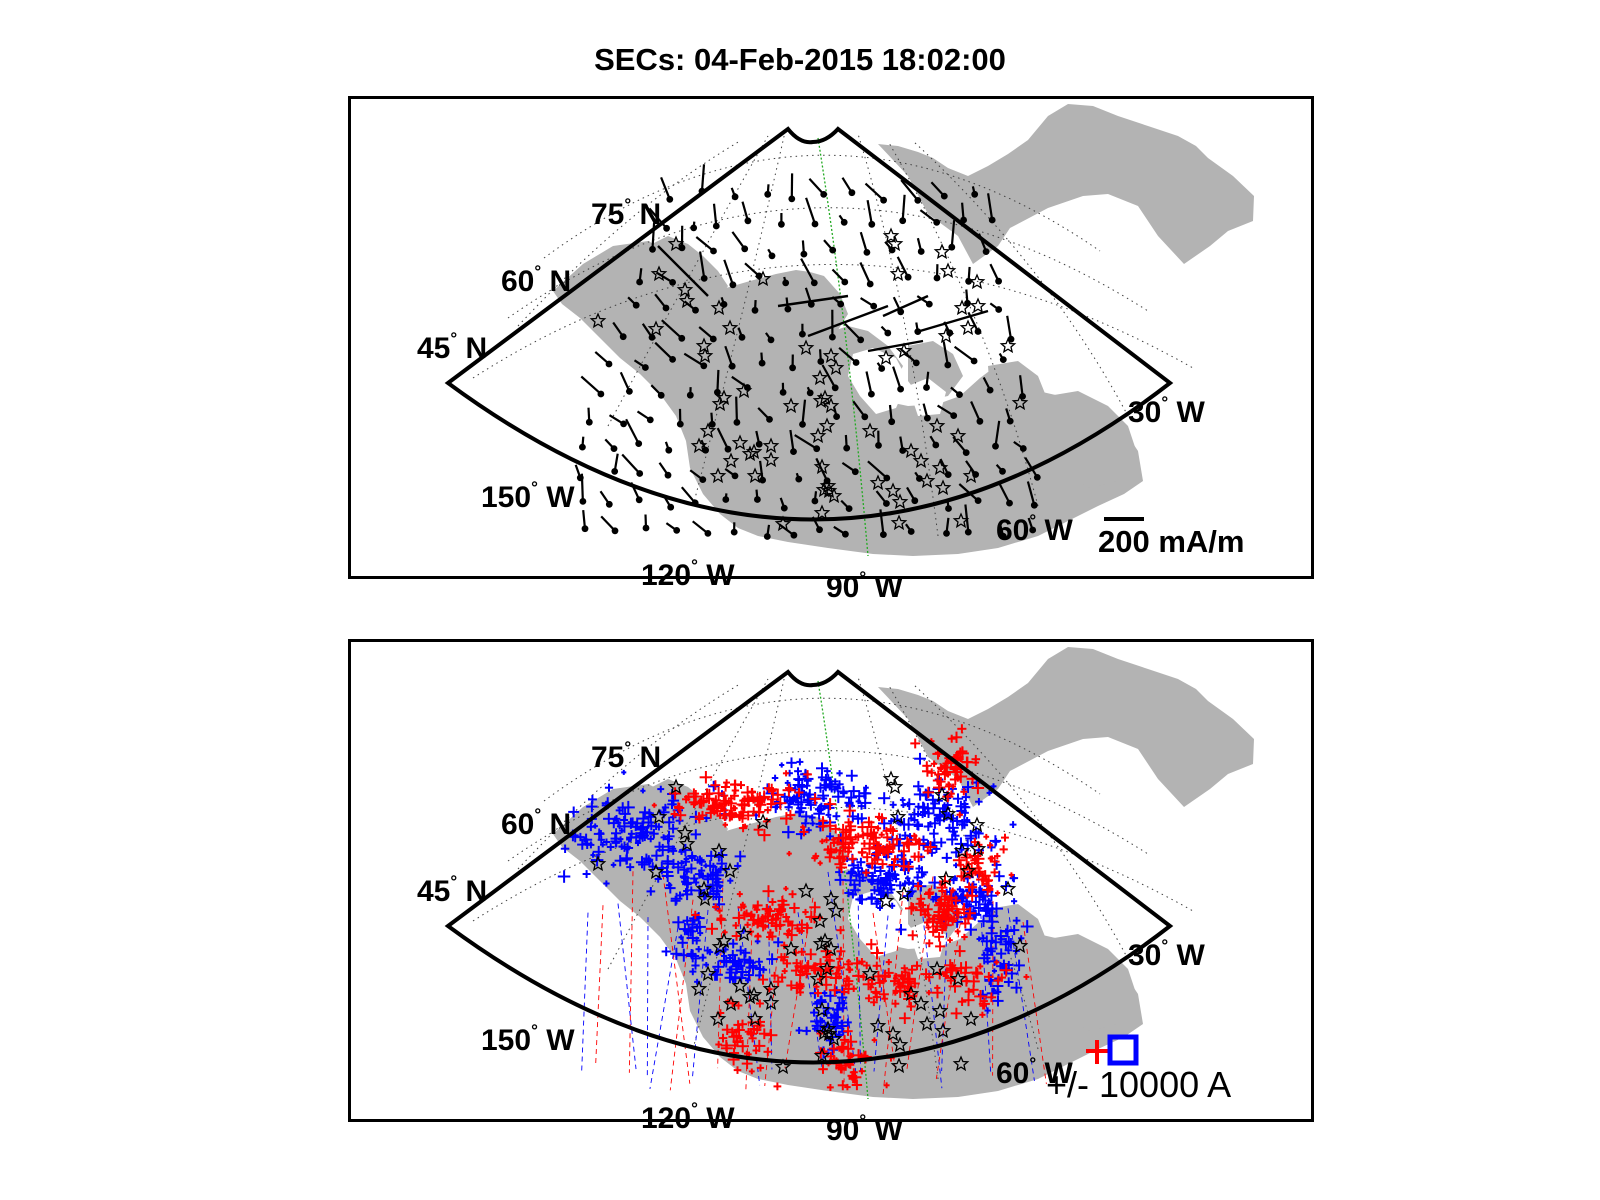  I want to click on graticule-line, so click(1020, 821).